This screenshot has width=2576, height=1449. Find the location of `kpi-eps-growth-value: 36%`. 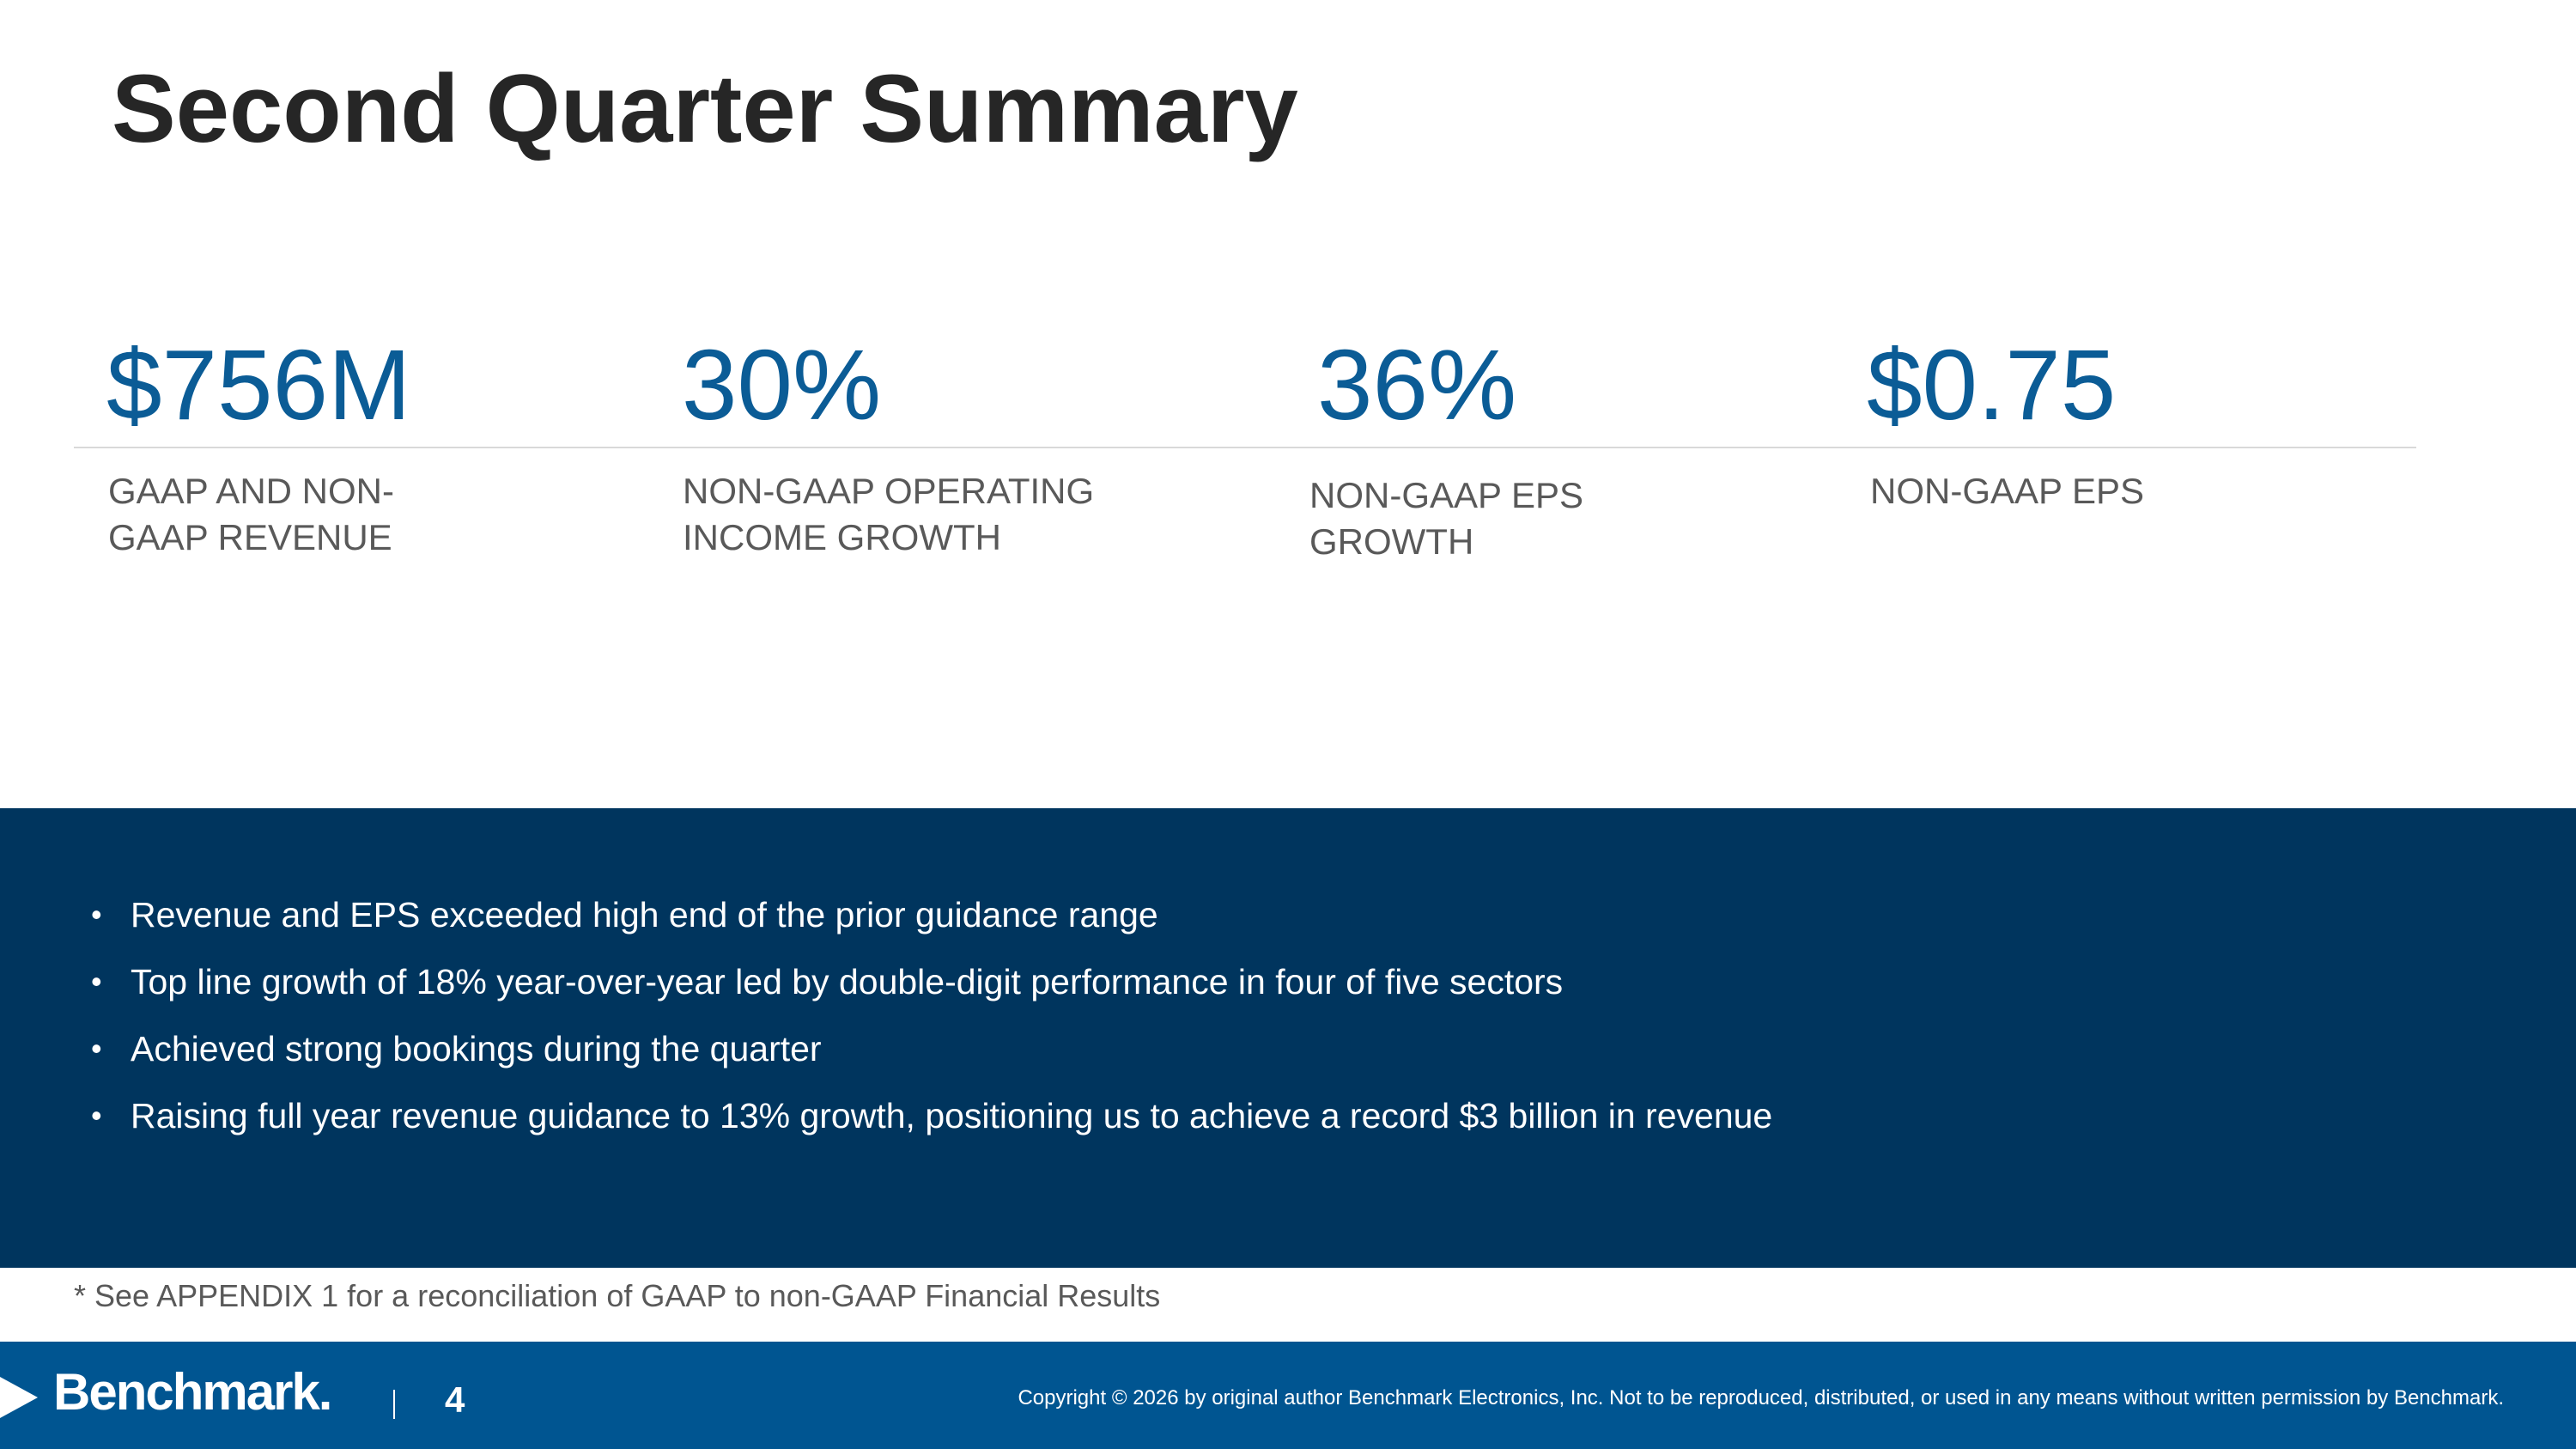

kpi-eps-growth-value: 36% is located at coordinates (1417, 385).